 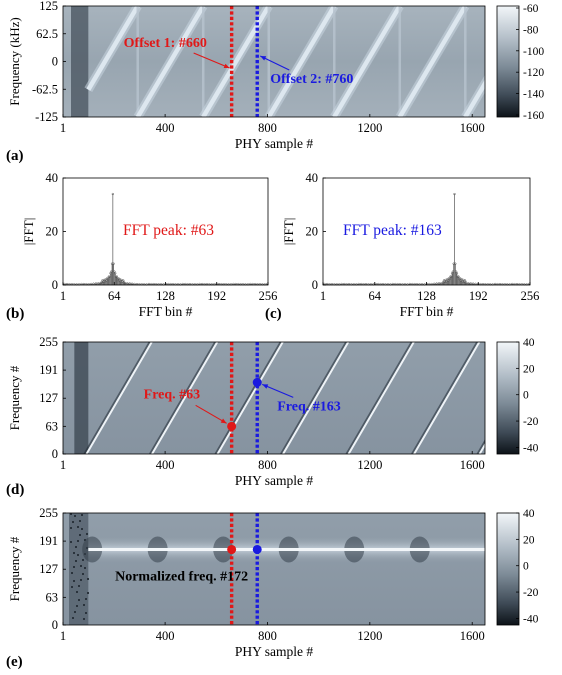 I want to click on freq-163-label: Freq. #163, so click(x=309, y=406).